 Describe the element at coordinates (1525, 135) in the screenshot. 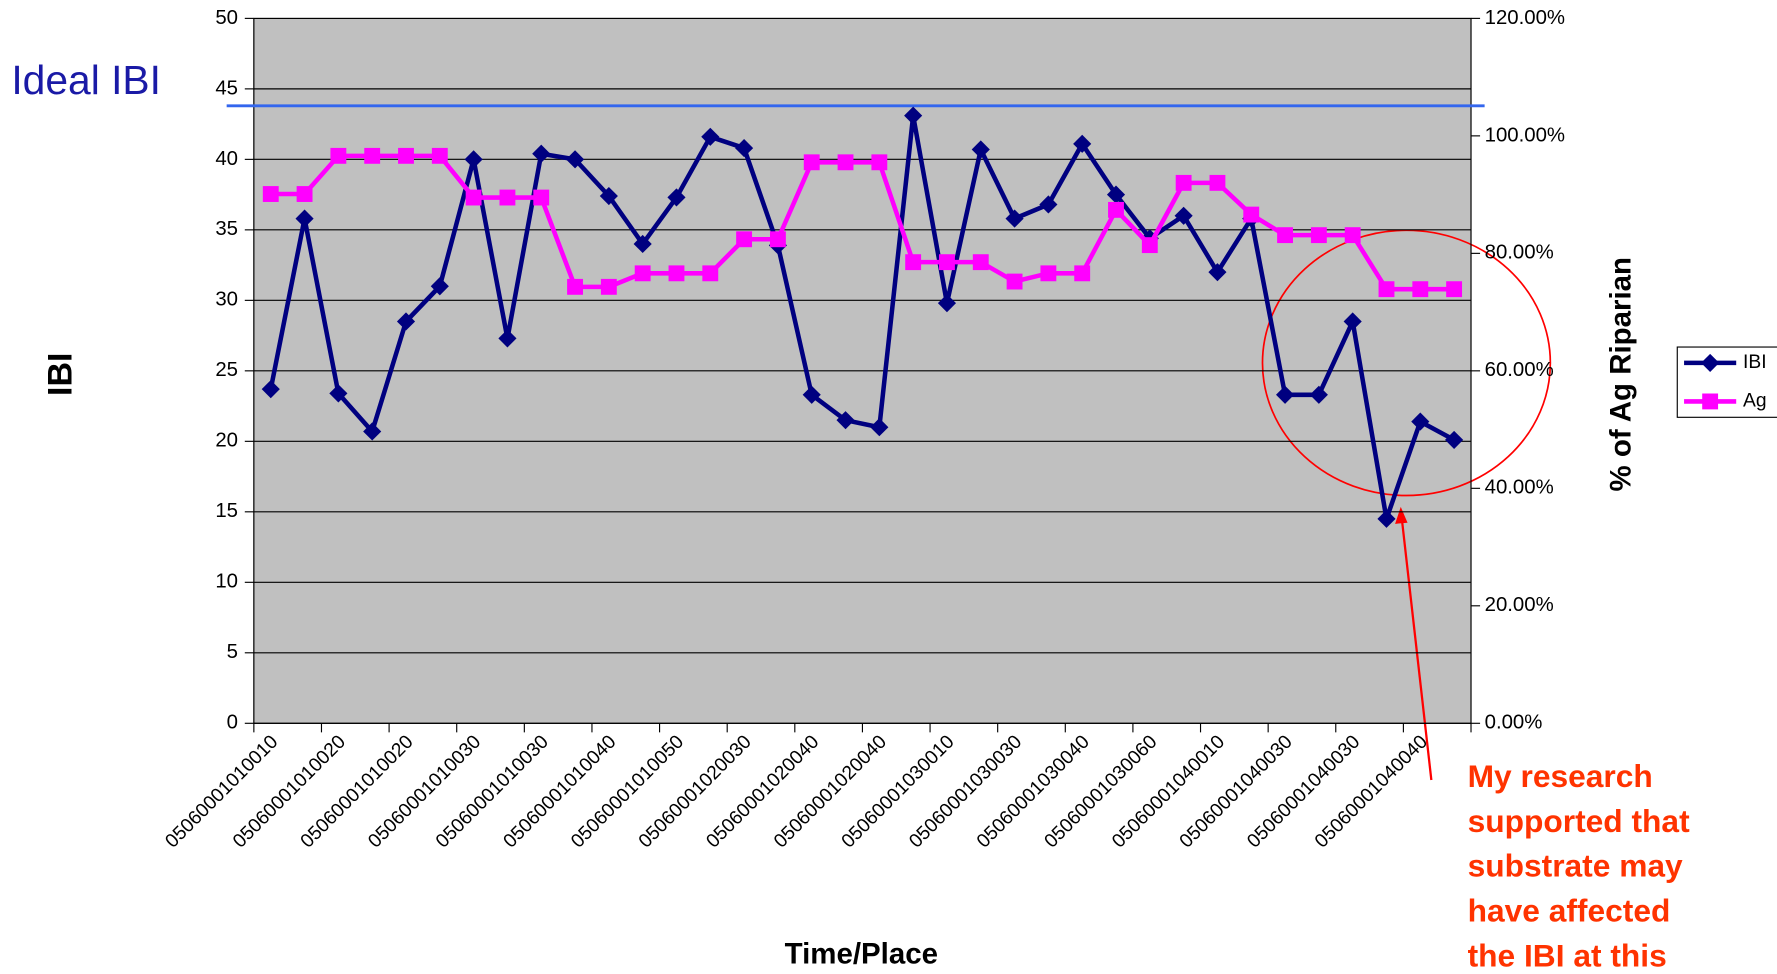

I see `y2-tick-label: 100.00%` at that location.